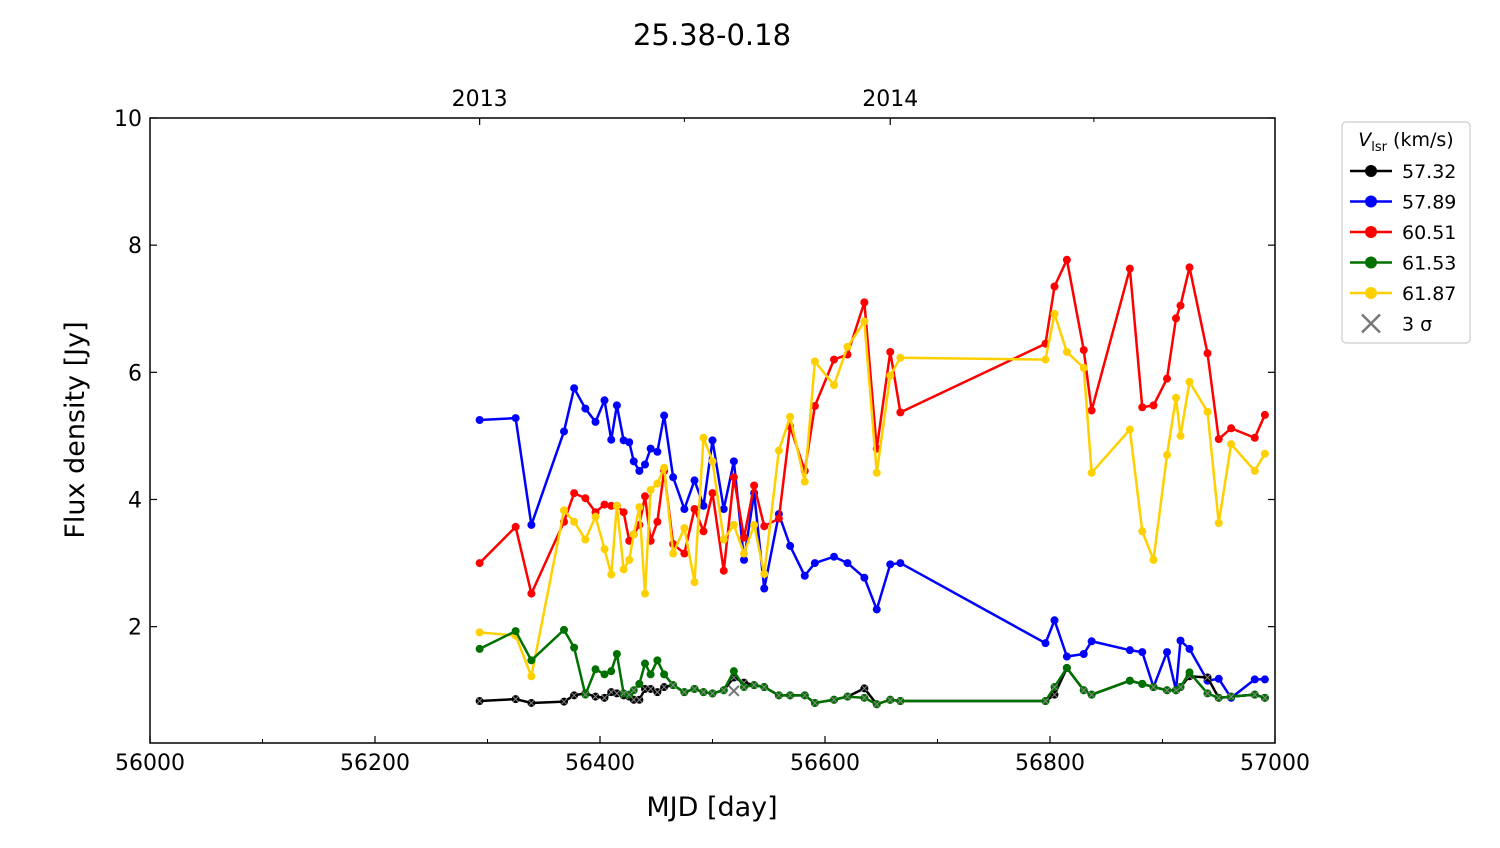 The width and height of the screenshot is (1500, 848). I want to click on legend-label: 61.53, so click(1429, 264).